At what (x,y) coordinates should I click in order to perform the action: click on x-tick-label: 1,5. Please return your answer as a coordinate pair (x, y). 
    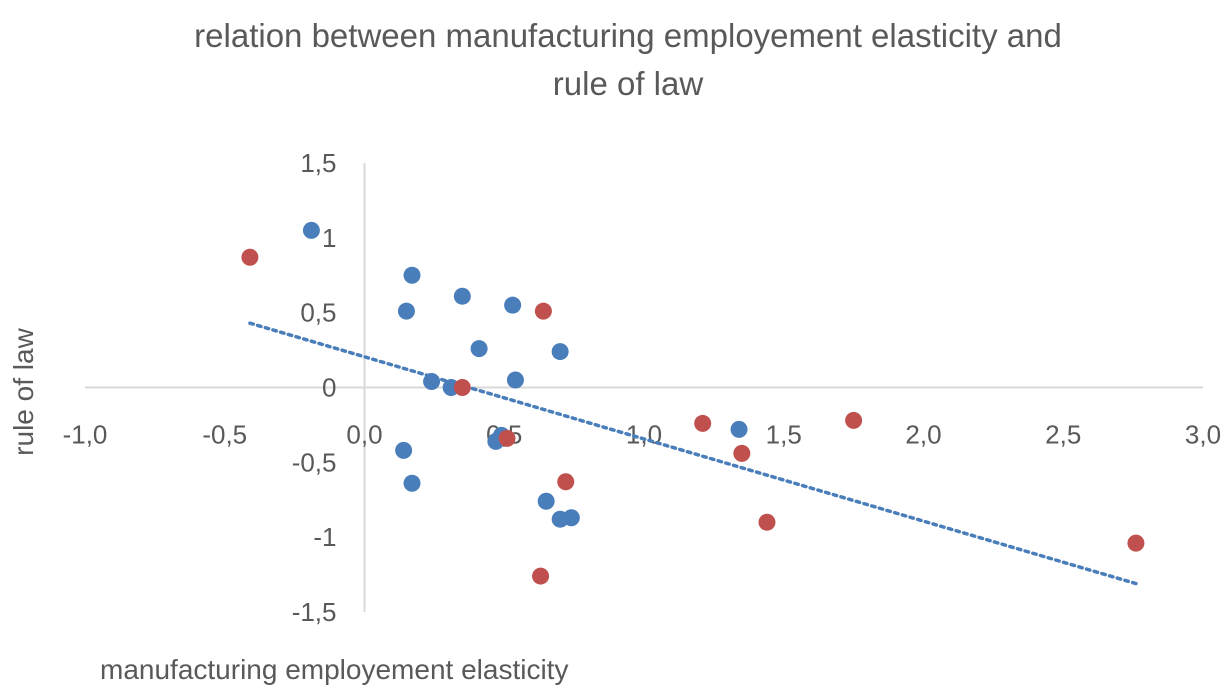
    Looking at the image, I should click on (784, 435).